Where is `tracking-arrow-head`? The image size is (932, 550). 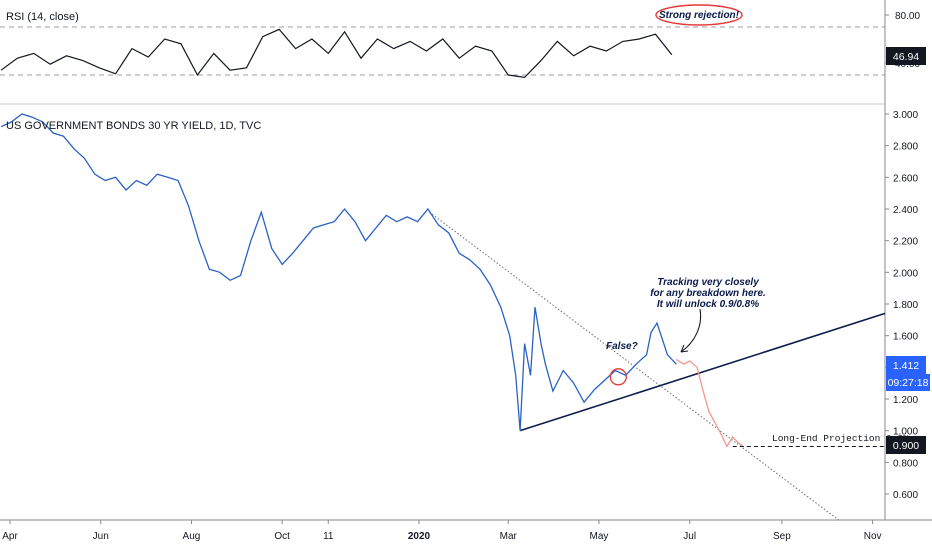
tracking-arrow-head is located at coordinates (684, 348).